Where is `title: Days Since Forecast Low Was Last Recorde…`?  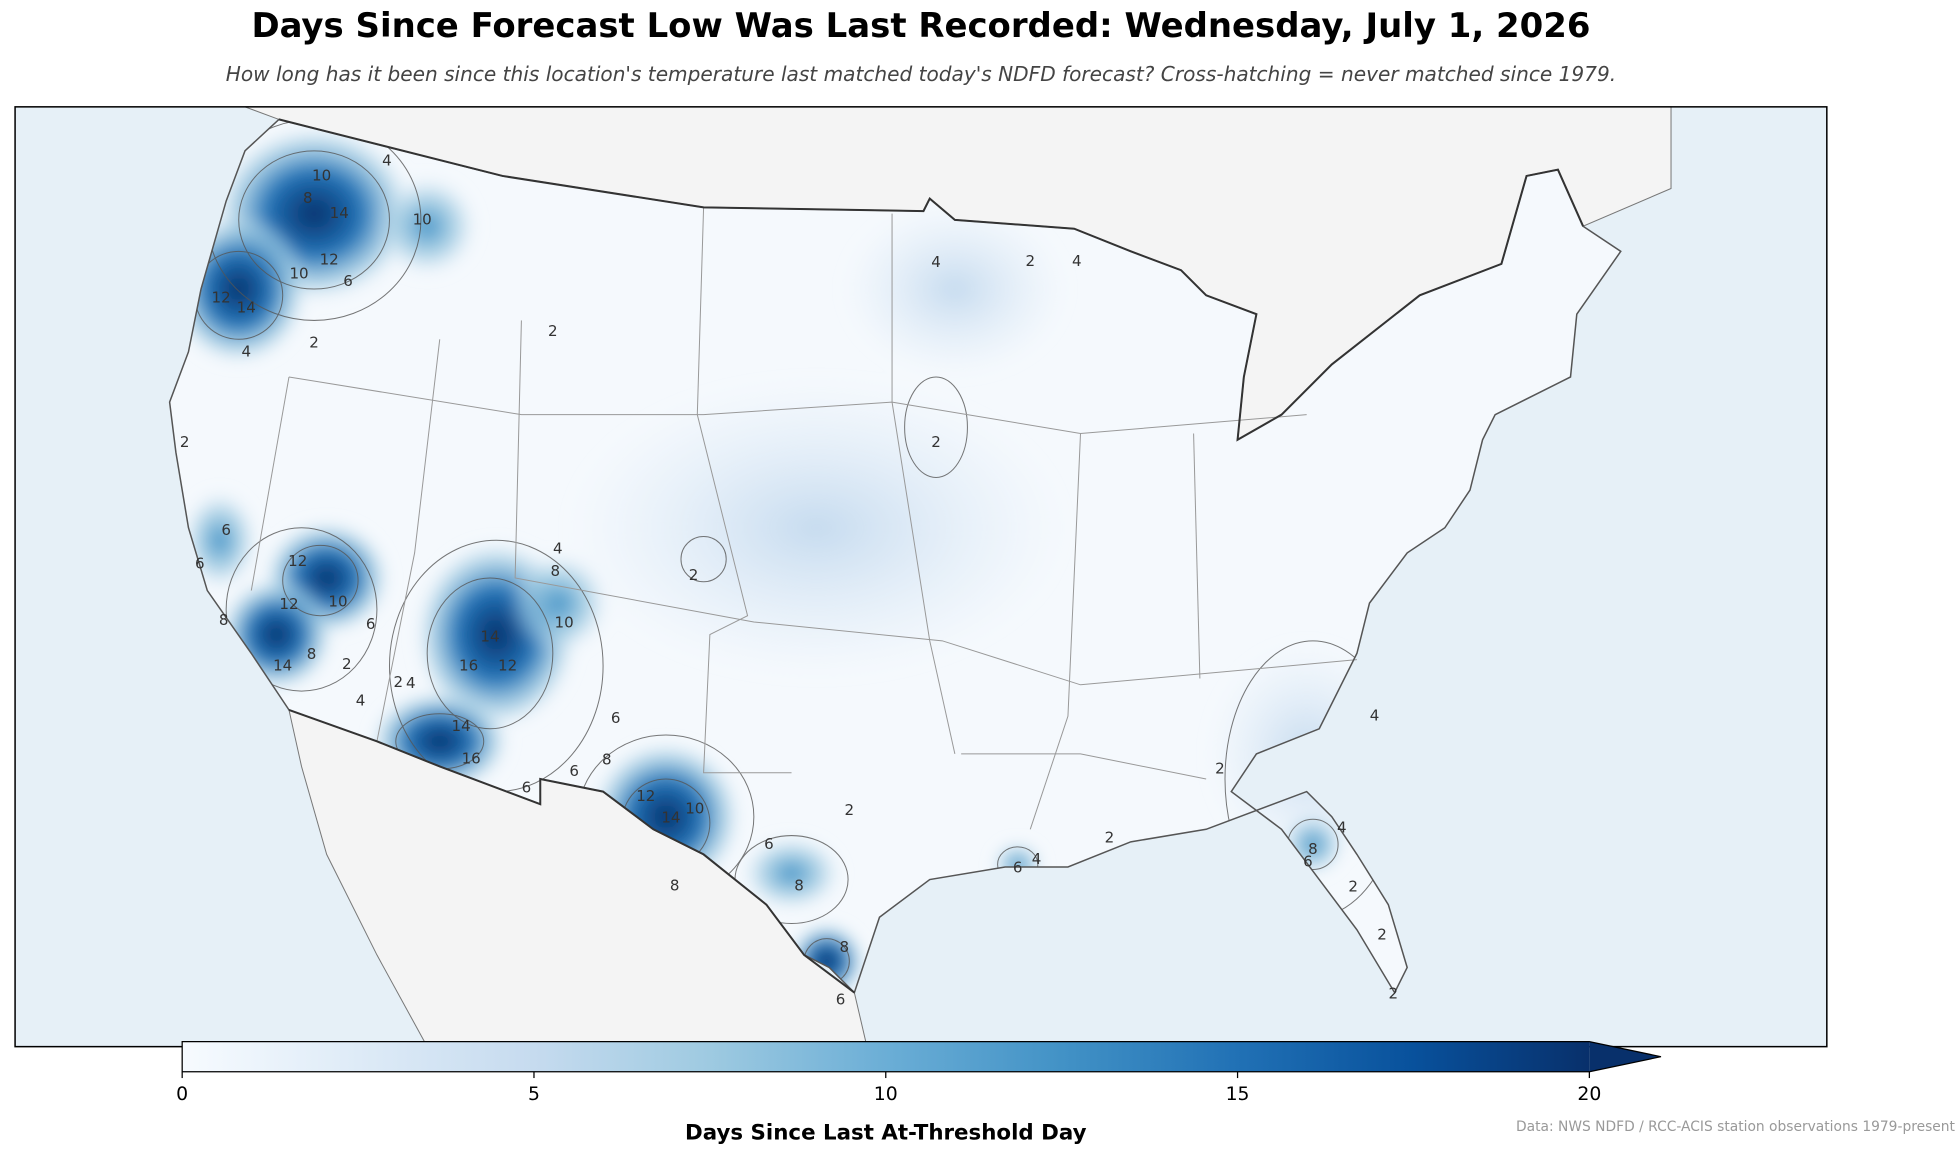
title: Days Since Forecast Low Was Last Recorde… is located at coordinates (920, 25).